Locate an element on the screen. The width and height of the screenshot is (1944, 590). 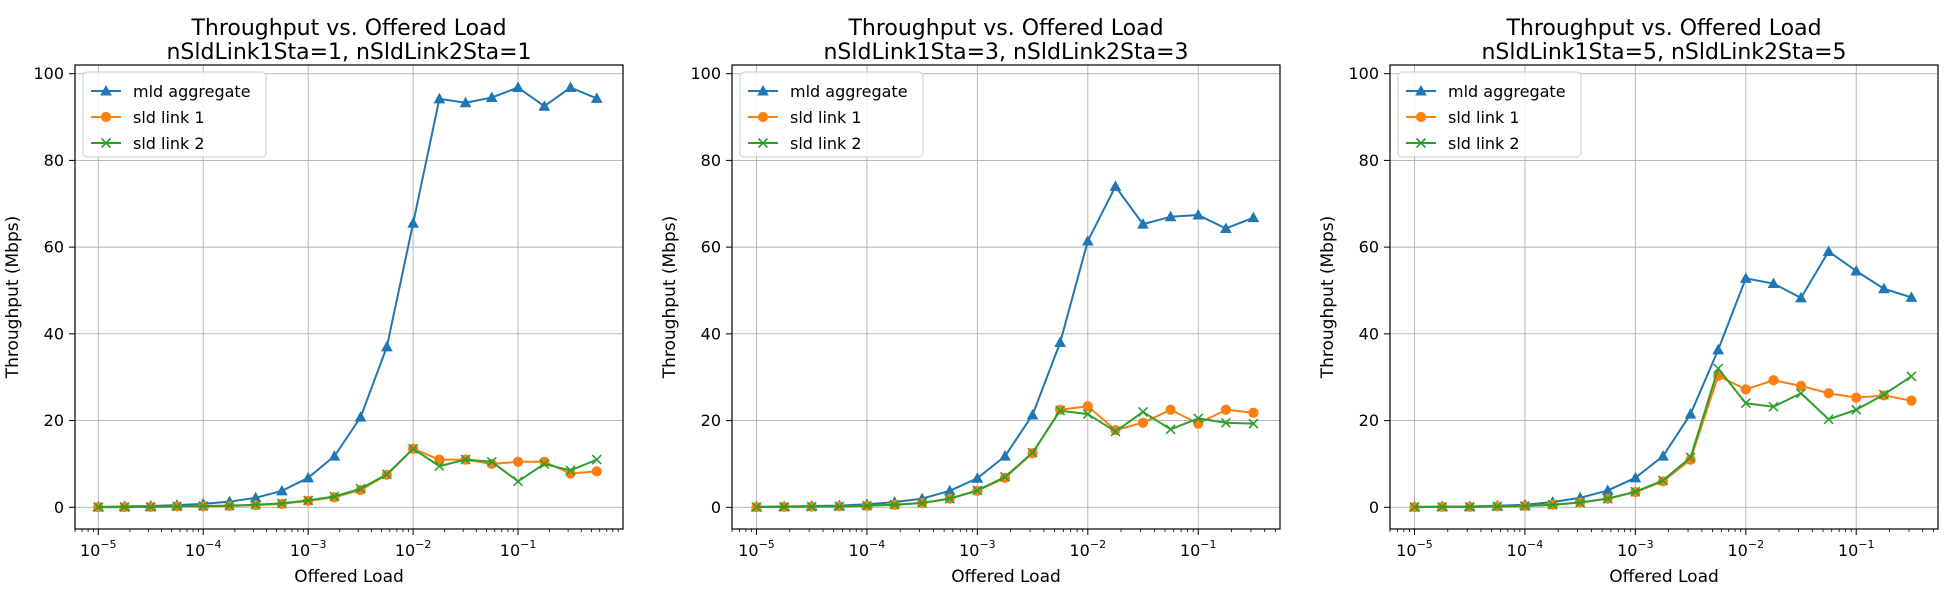
legend: mld aggregate sld link 1 sld link 2 is located at coordinates (174, 114).